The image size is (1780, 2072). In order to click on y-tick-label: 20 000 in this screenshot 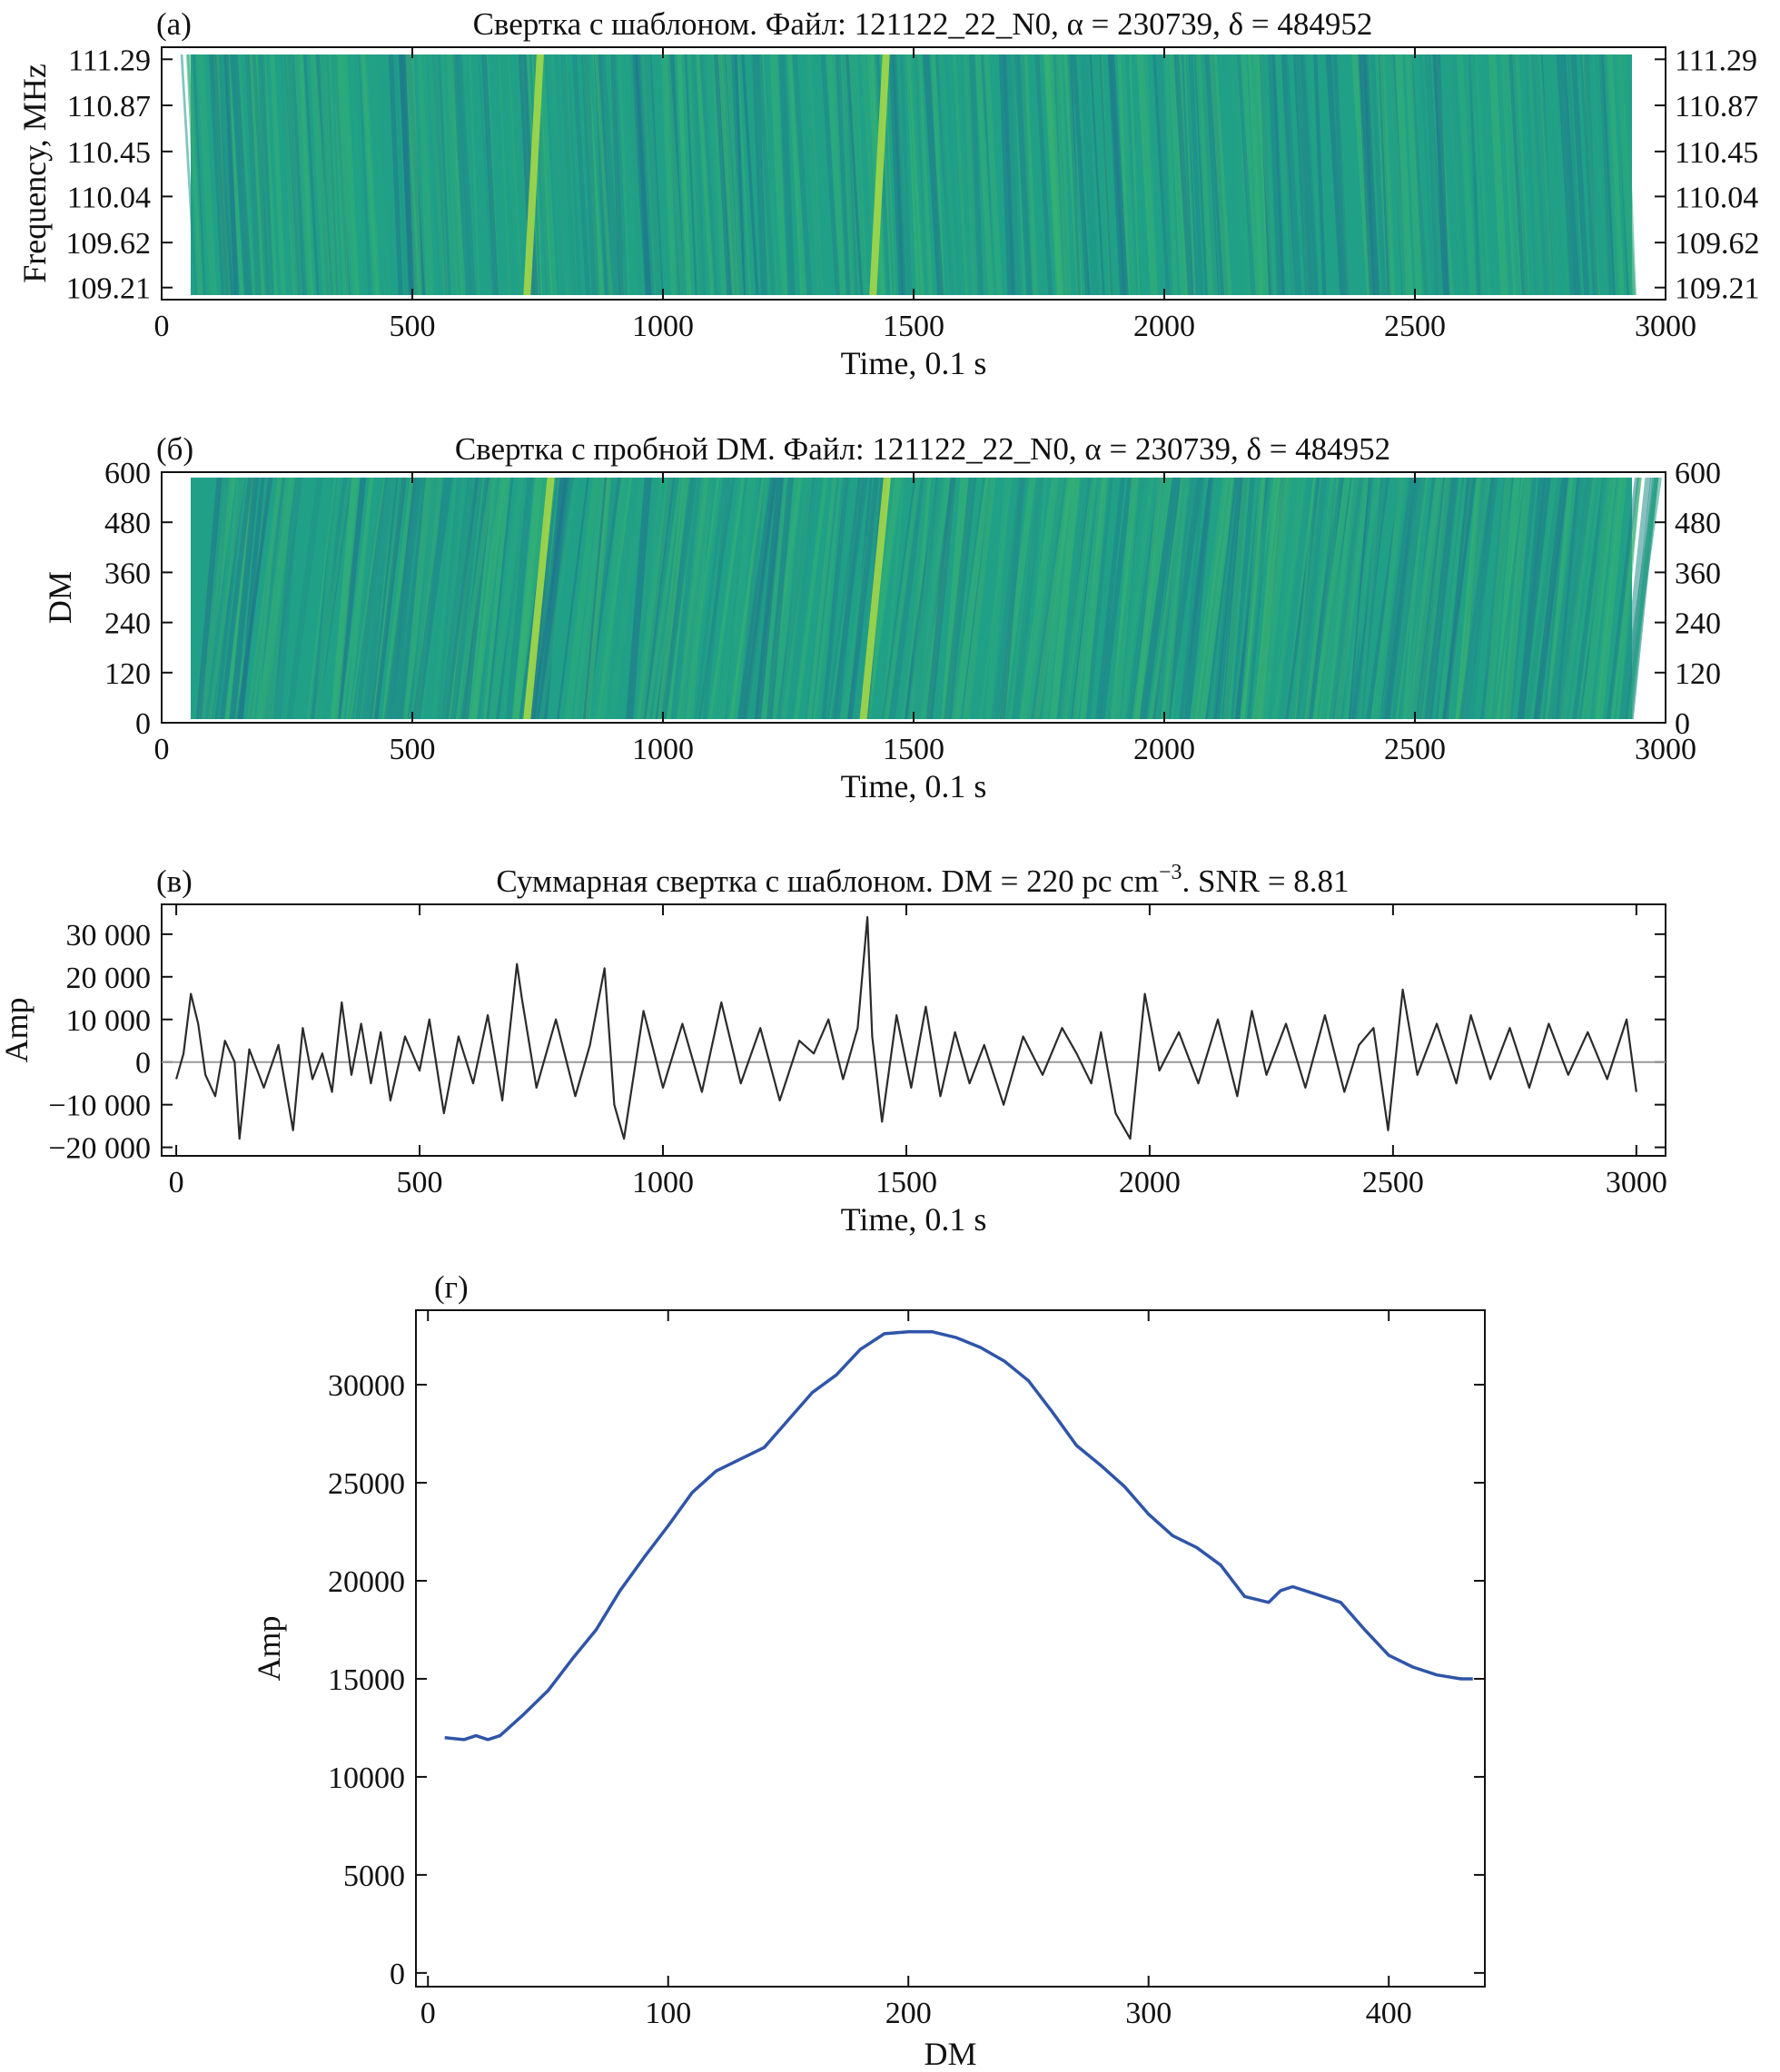, I will do `click(109, 978)`.